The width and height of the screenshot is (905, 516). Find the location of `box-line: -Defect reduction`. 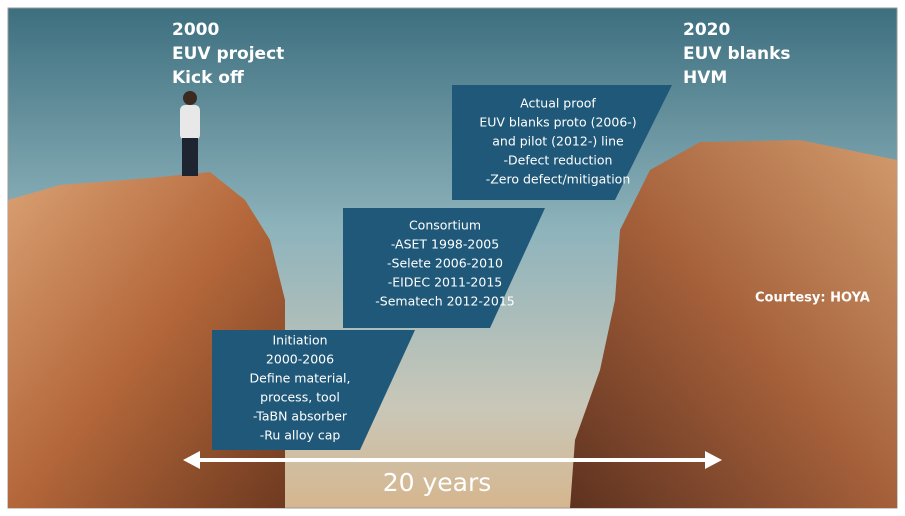

box-line: -Defect reduction is located at coordinates (558, 160).